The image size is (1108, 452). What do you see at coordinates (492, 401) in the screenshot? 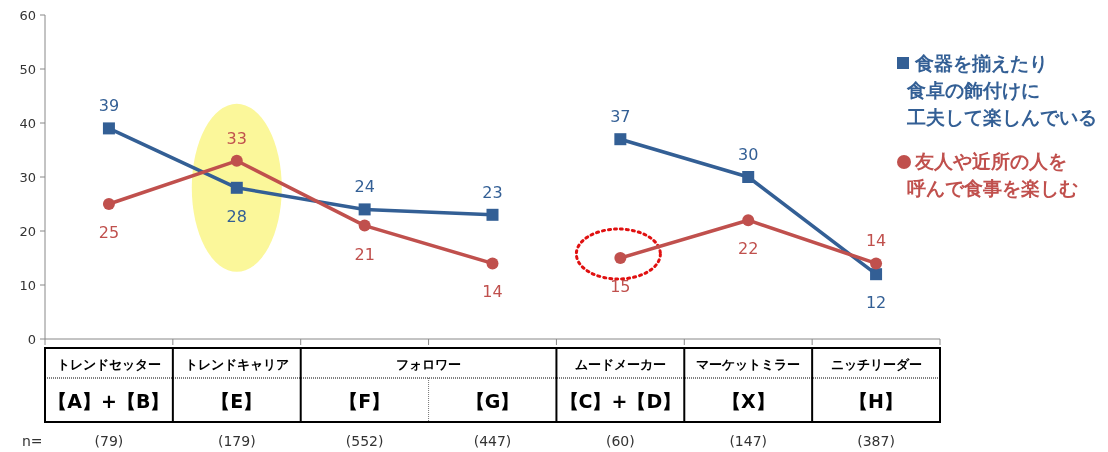
I see `x-tick-label: 【G】` at bounding box center [492, 401].